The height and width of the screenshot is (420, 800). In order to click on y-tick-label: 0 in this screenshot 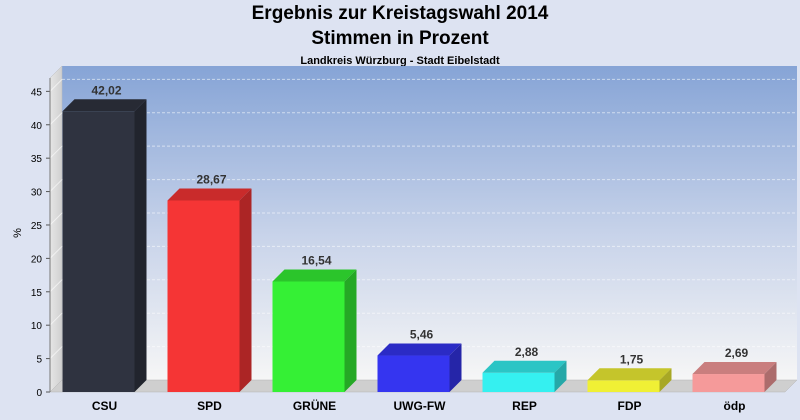, I will do `click(39, 393)`.